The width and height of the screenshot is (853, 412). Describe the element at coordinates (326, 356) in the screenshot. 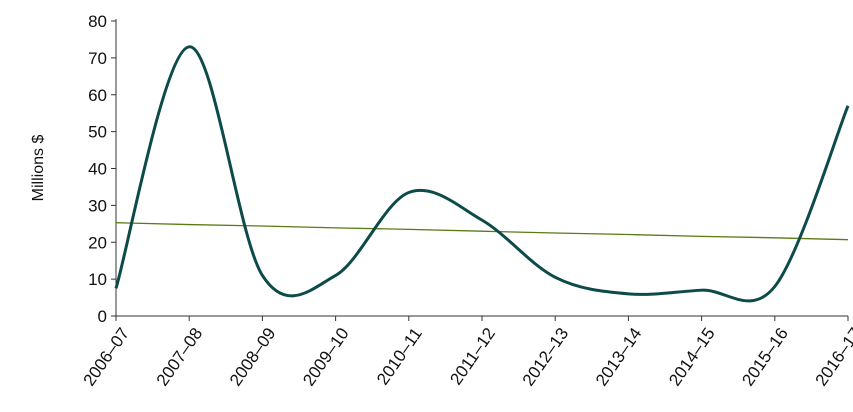

I see `x-tick-label: 2009–10` at that location.